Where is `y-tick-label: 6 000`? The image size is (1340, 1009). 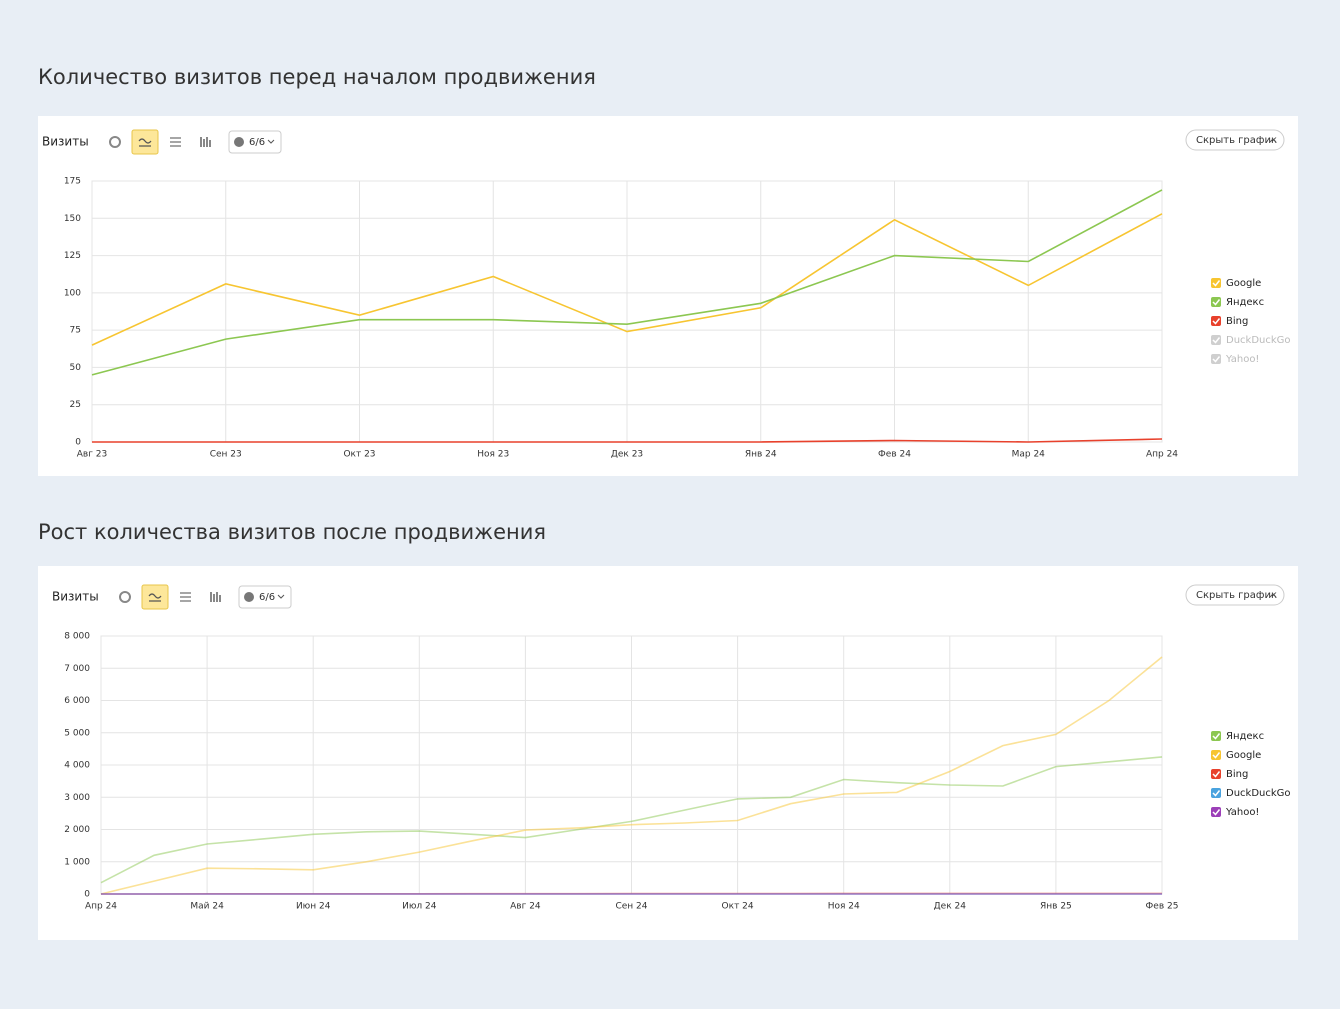 y-tick-label: 6 000 is located at coordinates (77, 701).